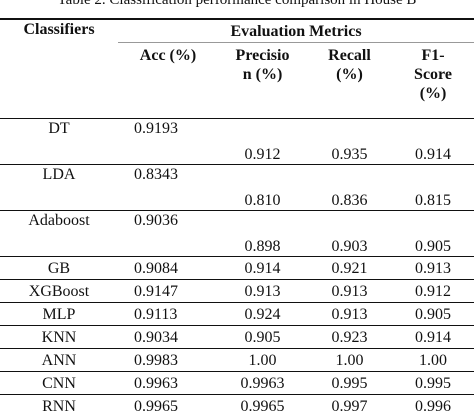  What do you see at coordinates (349, 337) in the screenshot?
I see `metric-cell: 0.923` at bounding box center [349, 337].